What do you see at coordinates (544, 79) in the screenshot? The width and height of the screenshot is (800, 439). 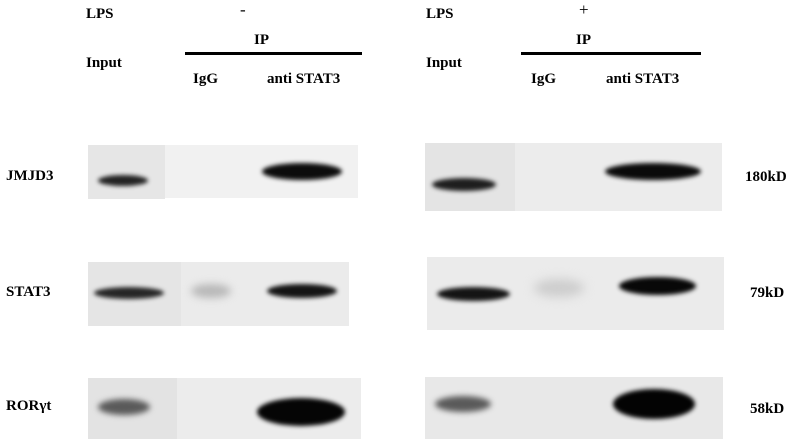 I see `igg-label-right: IgG` at bounding box center [544, 79].